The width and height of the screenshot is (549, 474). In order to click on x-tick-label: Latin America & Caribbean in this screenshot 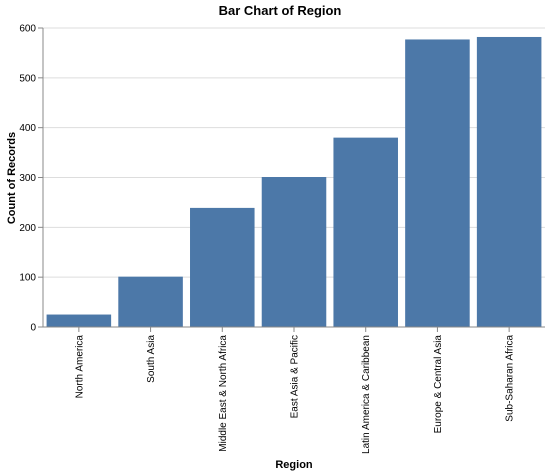, I will do `click(366, 394)`.